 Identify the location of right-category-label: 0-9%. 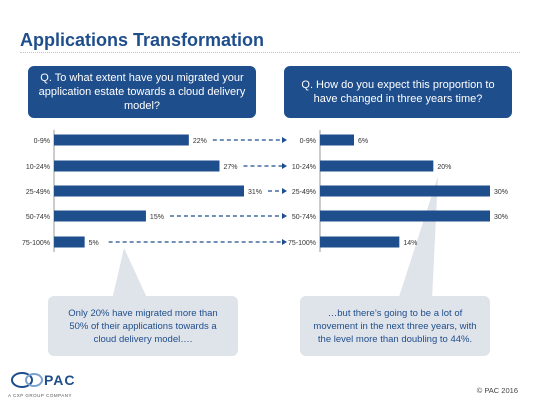
(308, 141).